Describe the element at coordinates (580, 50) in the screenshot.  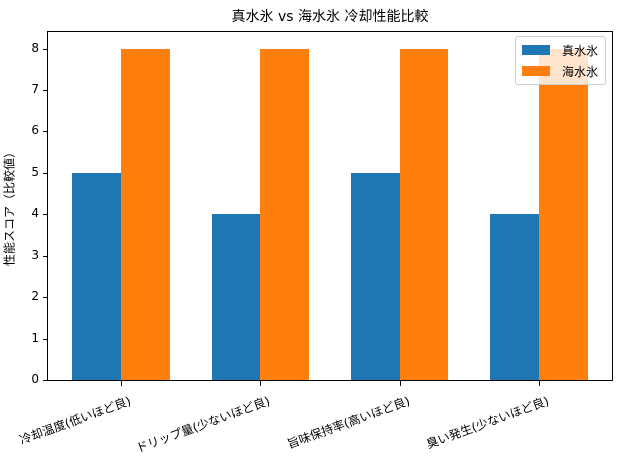
I see `legend-label: 真水氷` at that location.